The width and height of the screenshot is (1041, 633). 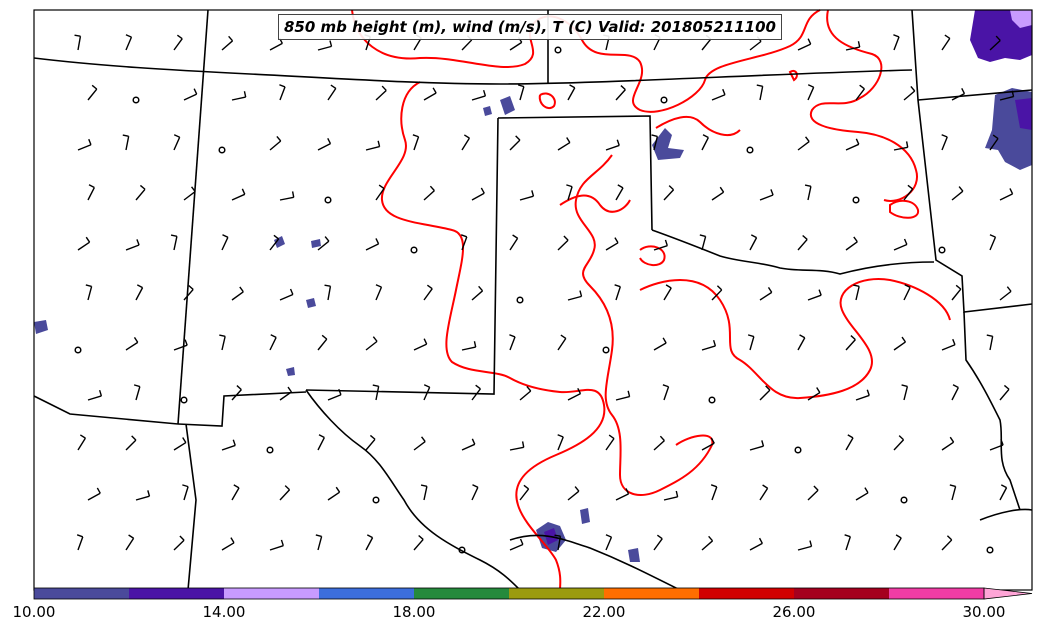 What do you see at coordinates (507, 105) in the screenshot?
I see `shade-ks-small` at bounding box center [507, 105].